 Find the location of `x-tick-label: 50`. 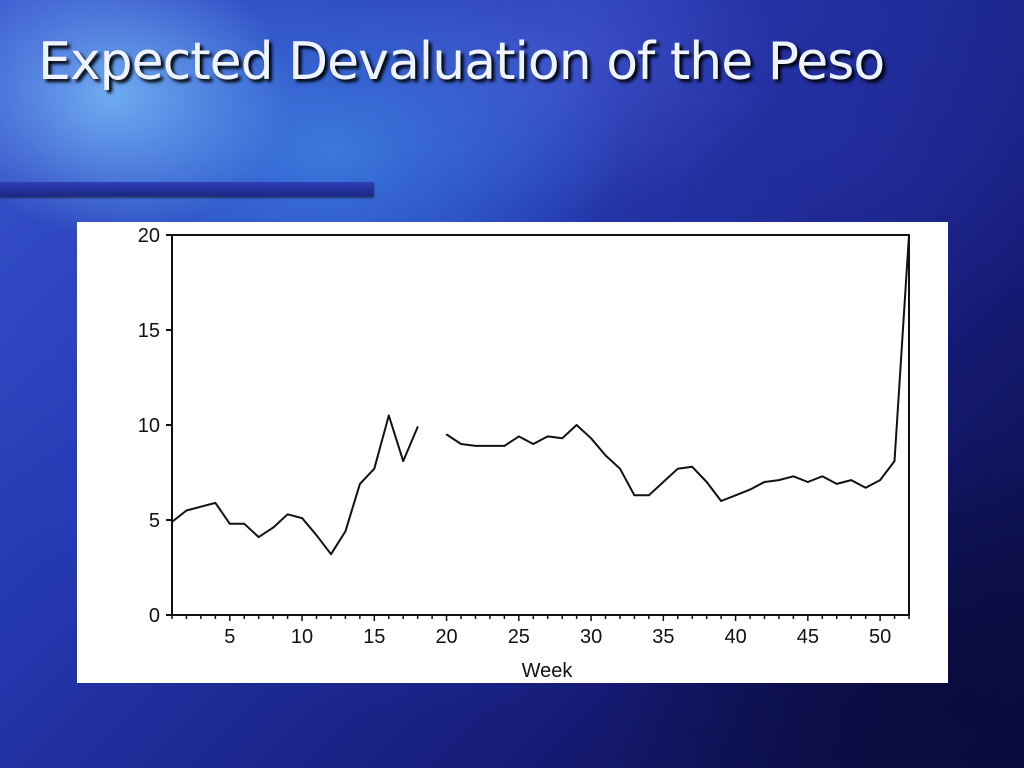

x-tick-label: 50 is located at coordinates (880, 637).